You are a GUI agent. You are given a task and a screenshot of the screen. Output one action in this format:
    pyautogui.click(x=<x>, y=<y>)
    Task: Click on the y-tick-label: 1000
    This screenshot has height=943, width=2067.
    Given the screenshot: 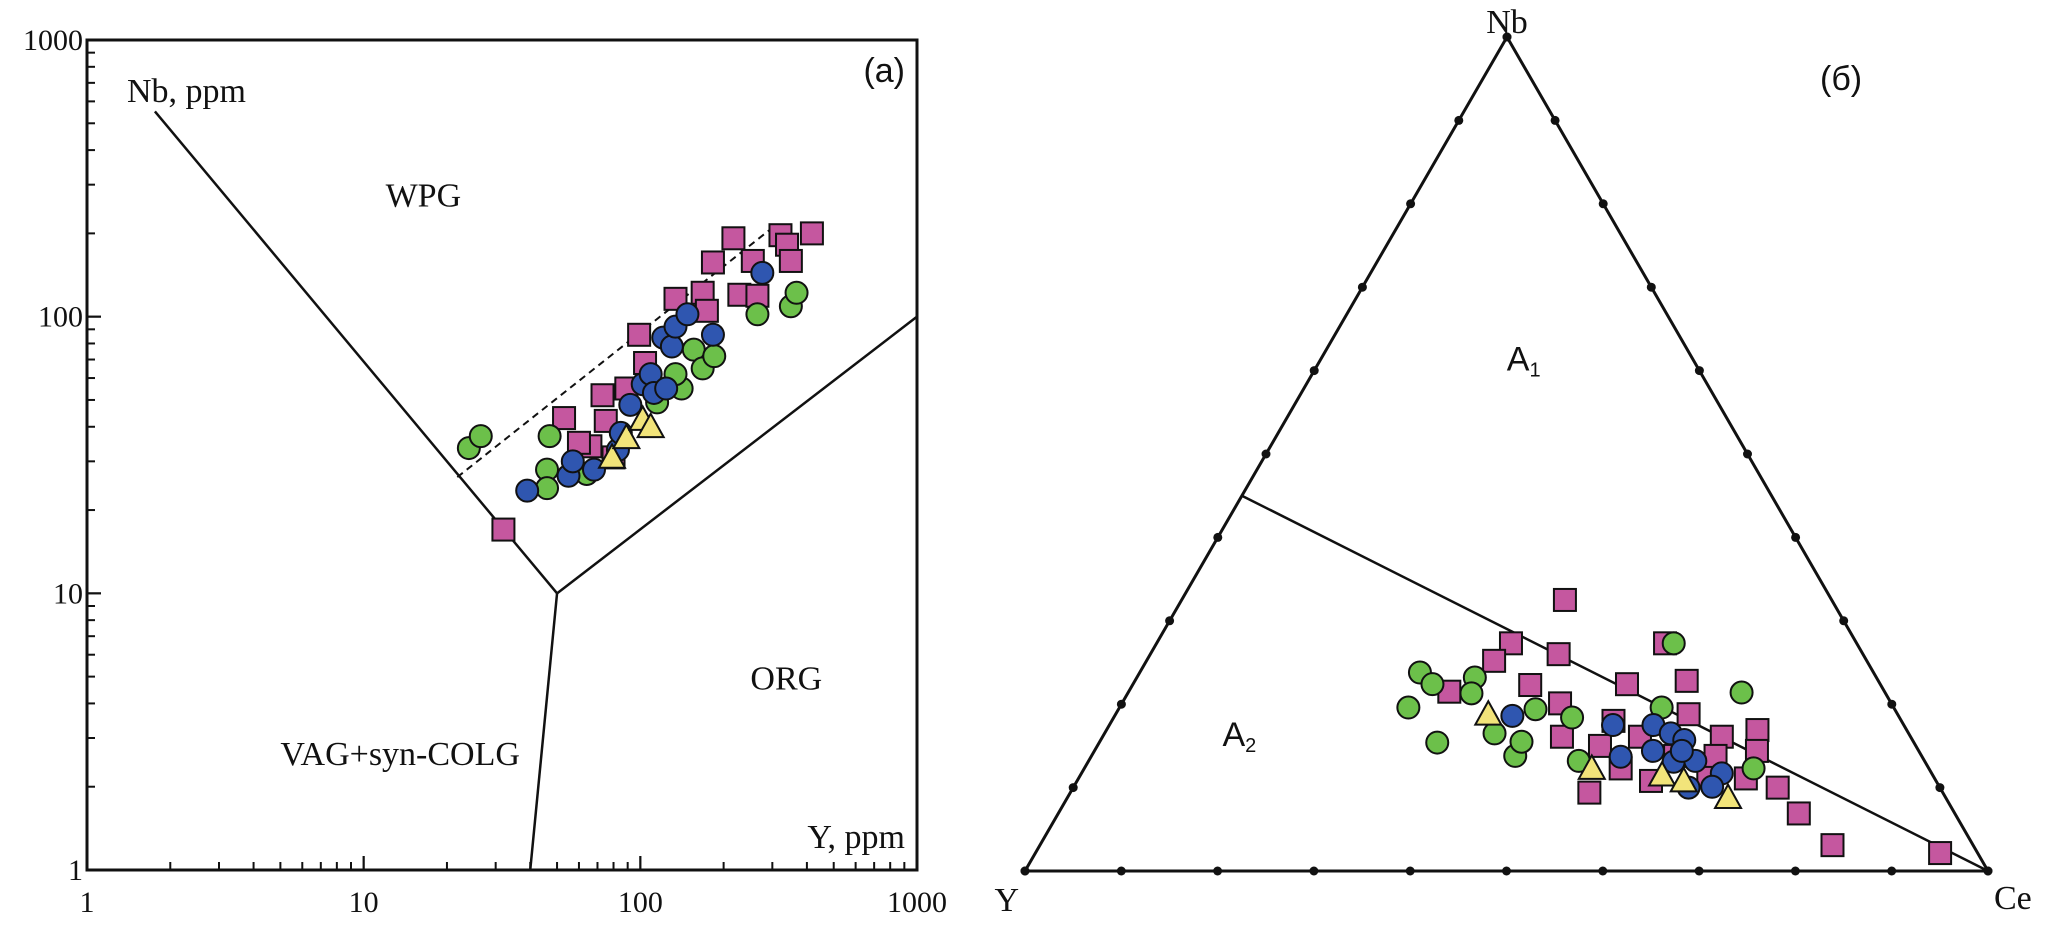 What is the action you would take?
    pyautogui.click(x=53, y=40)
    